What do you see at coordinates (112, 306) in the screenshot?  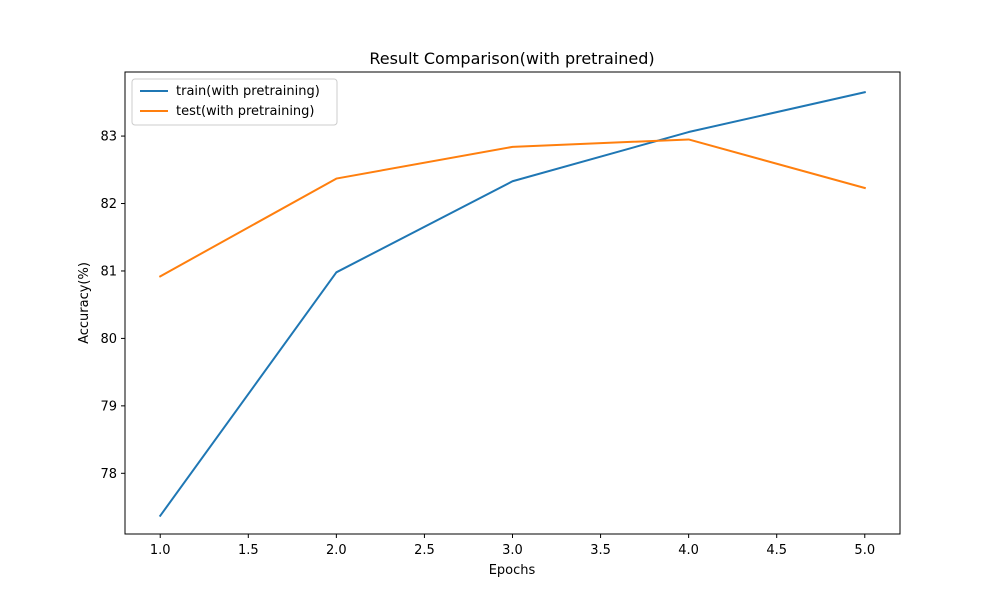 I see `y-axis: 78 79 80 81 82 83` at bounding box center [112, 306].